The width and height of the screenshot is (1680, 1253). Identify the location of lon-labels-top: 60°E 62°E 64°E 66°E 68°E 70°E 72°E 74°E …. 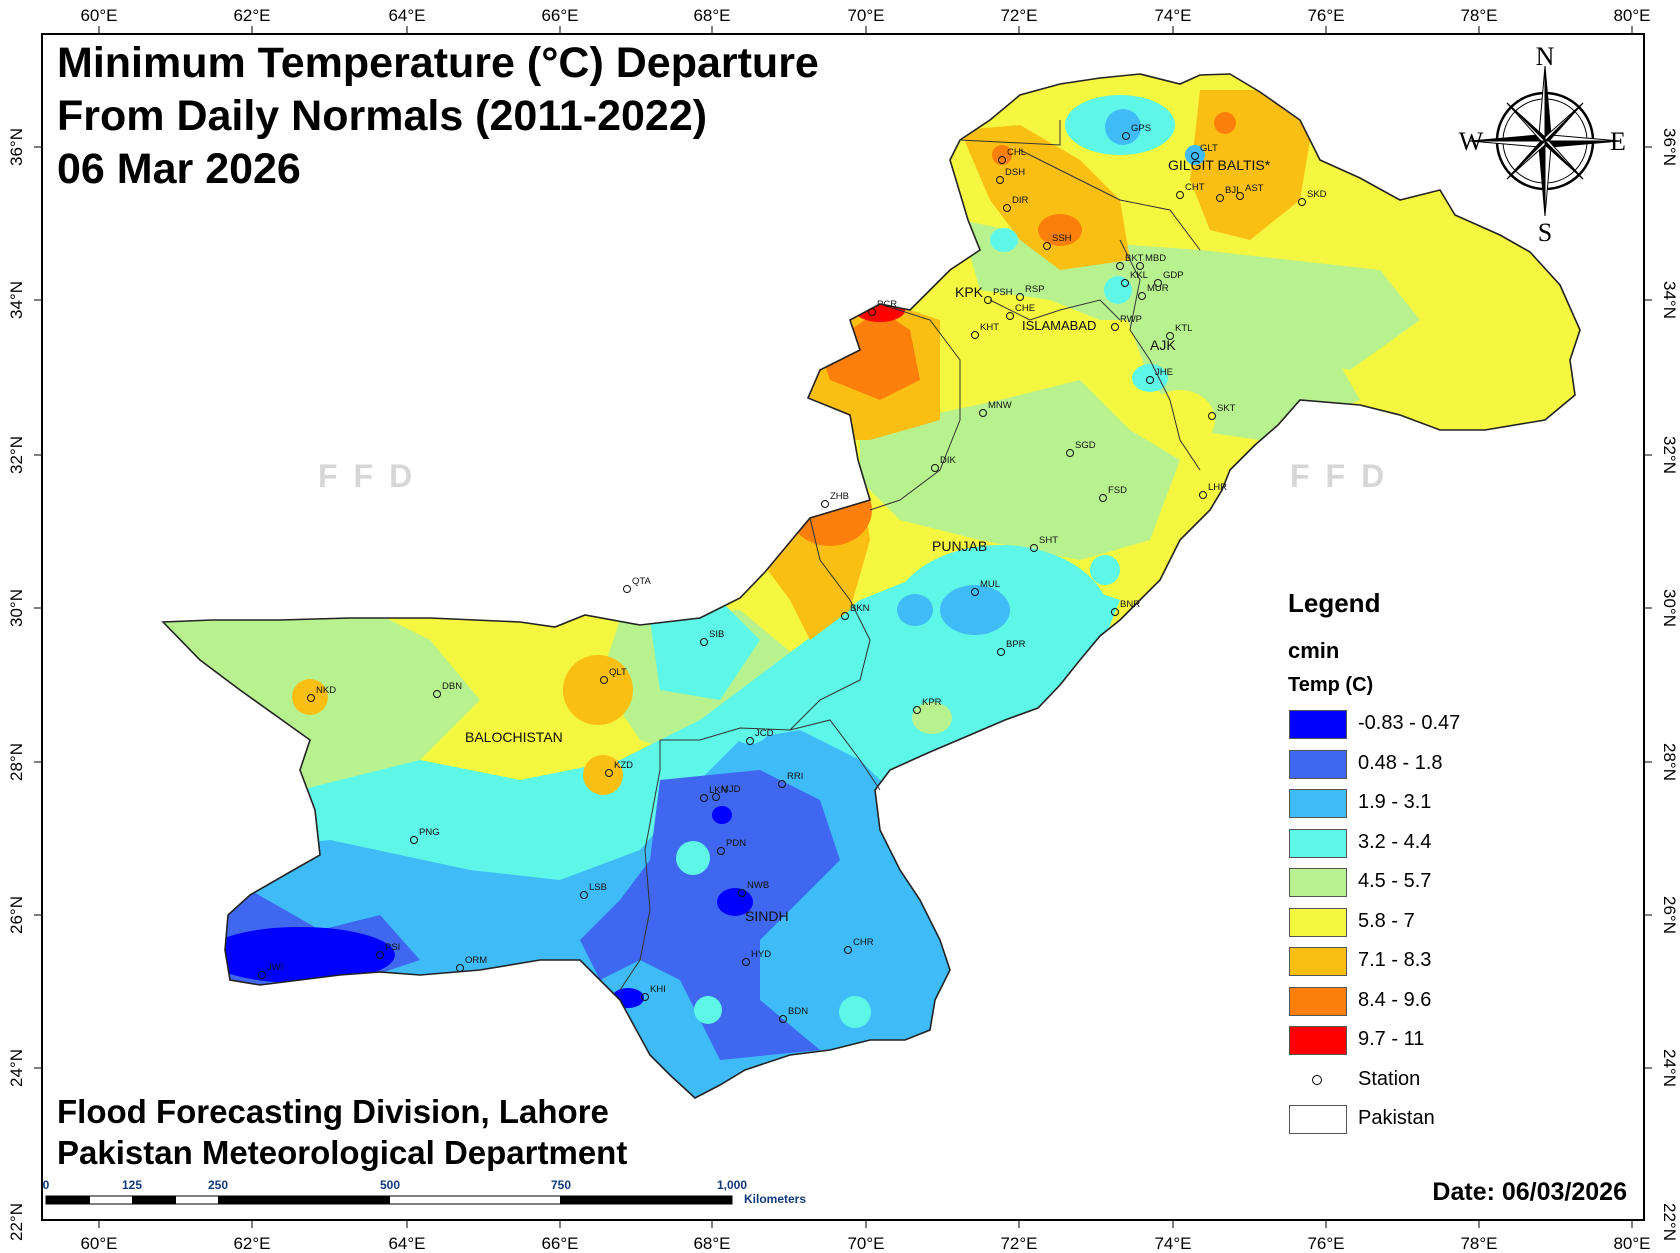
(865, 15).